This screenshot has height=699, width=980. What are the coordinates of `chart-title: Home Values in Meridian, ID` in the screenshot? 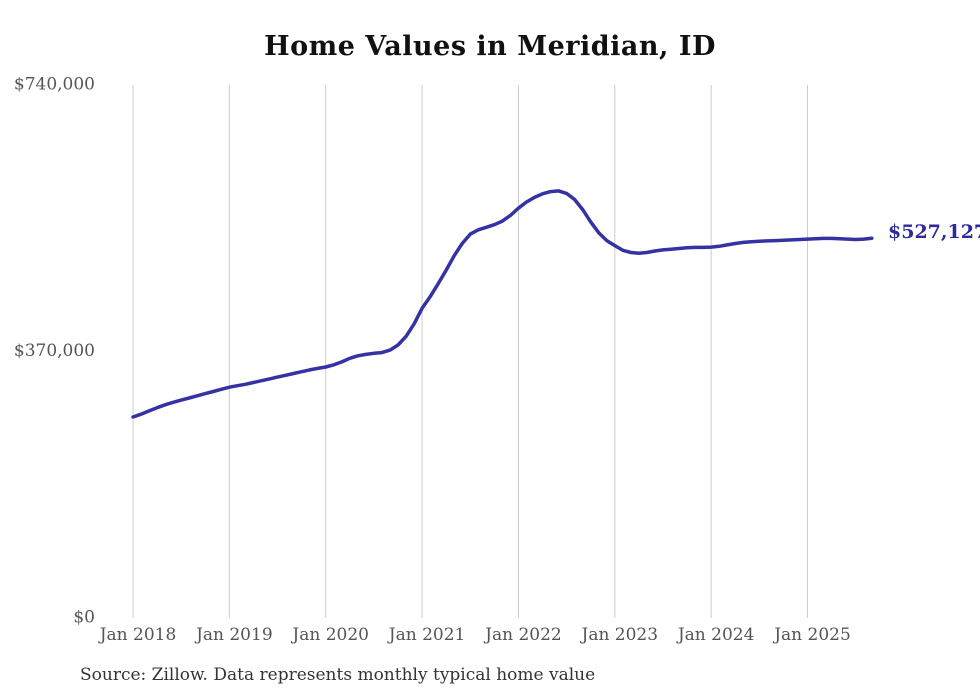 It's located at (490, 46).